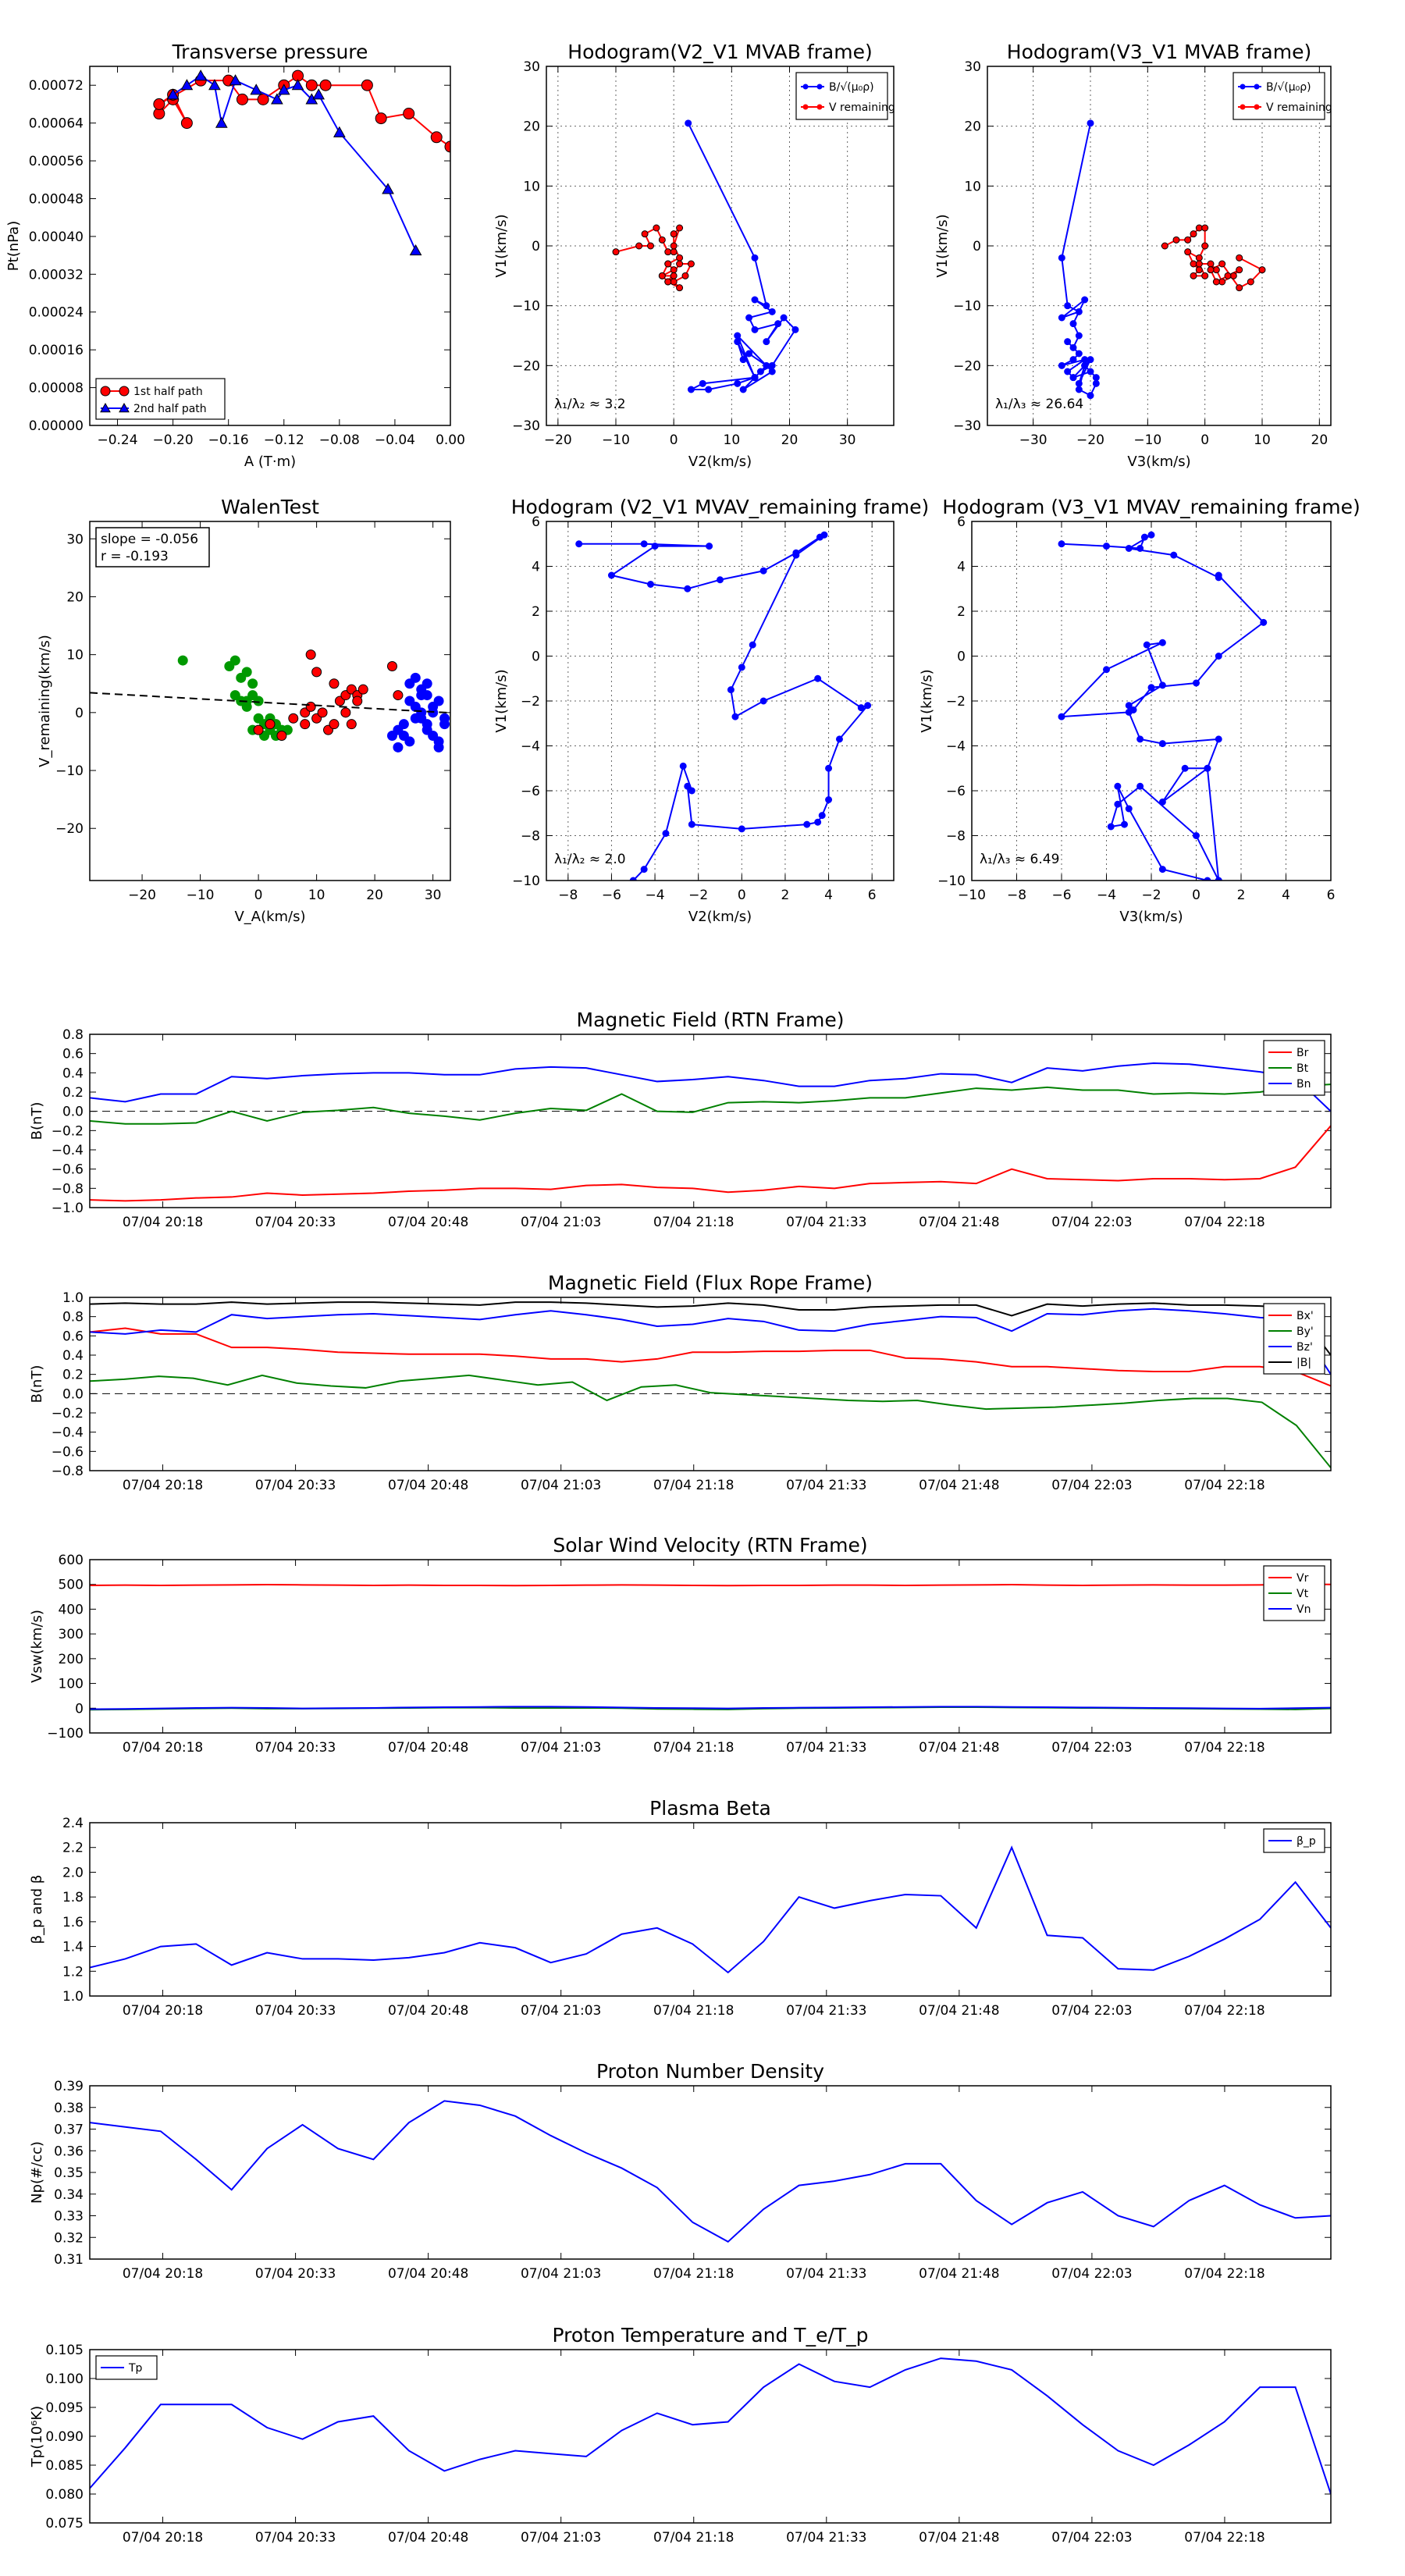 The height and width of the screenshot is (2576, 1405). What do you see at coordinates (170, 409) in the screenshot?
I see `legend-label: 2nd half path` at bounding box center [170, 409].